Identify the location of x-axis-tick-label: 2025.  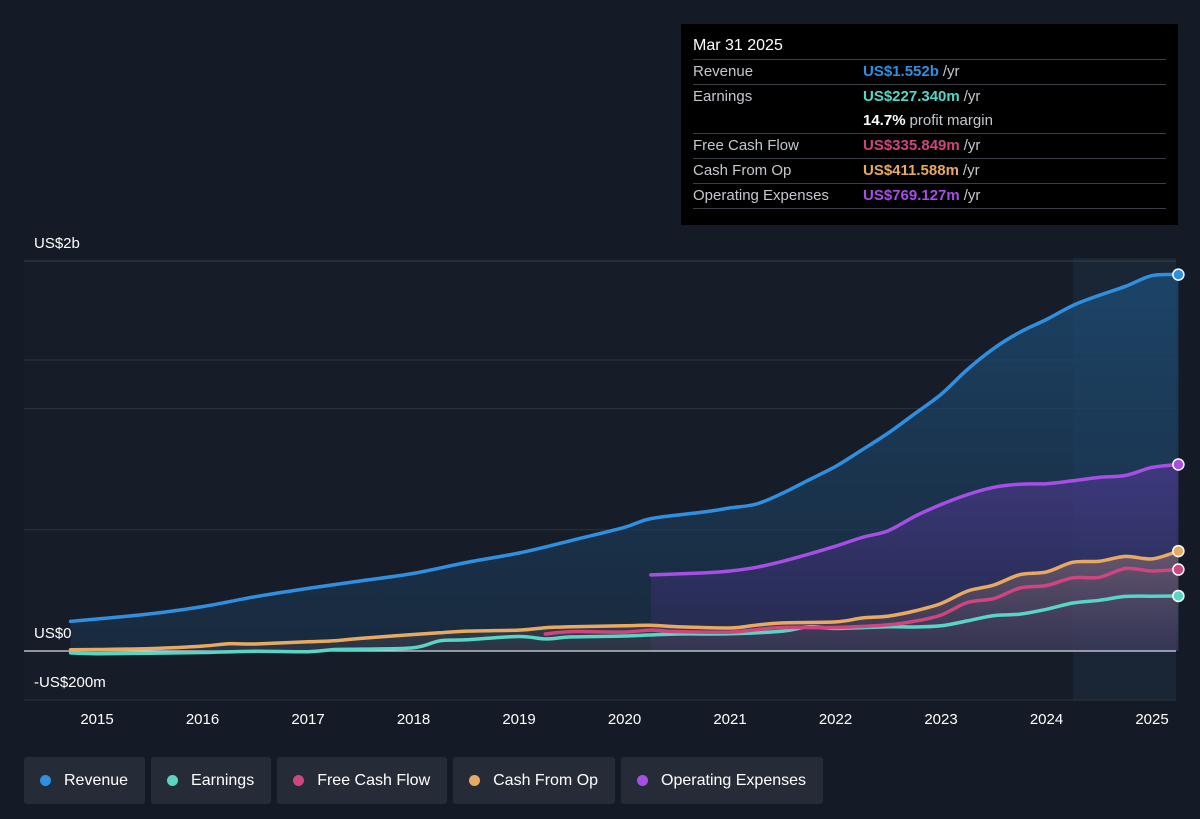
(1151, 719).